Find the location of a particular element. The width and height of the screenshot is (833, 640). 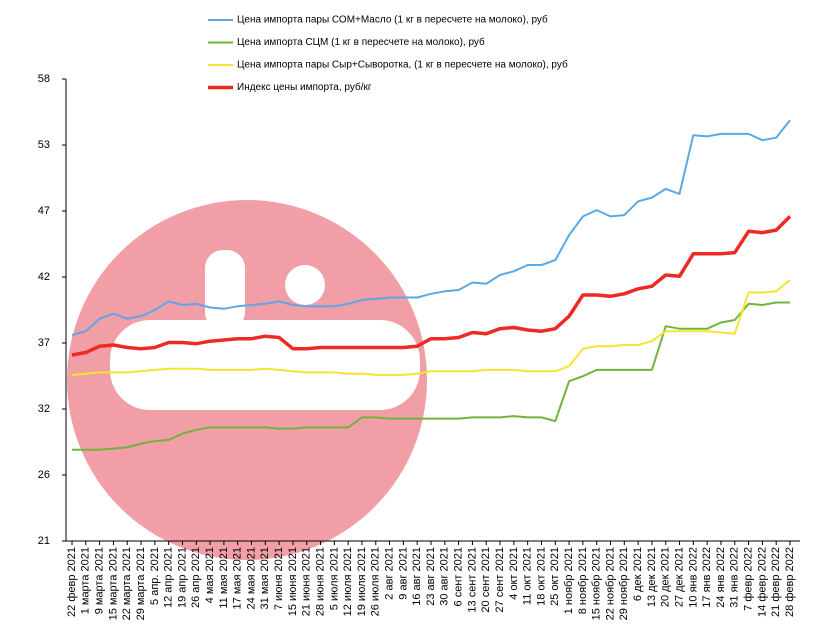

y-tick-label: 53 is located at coordinates (44, 145).